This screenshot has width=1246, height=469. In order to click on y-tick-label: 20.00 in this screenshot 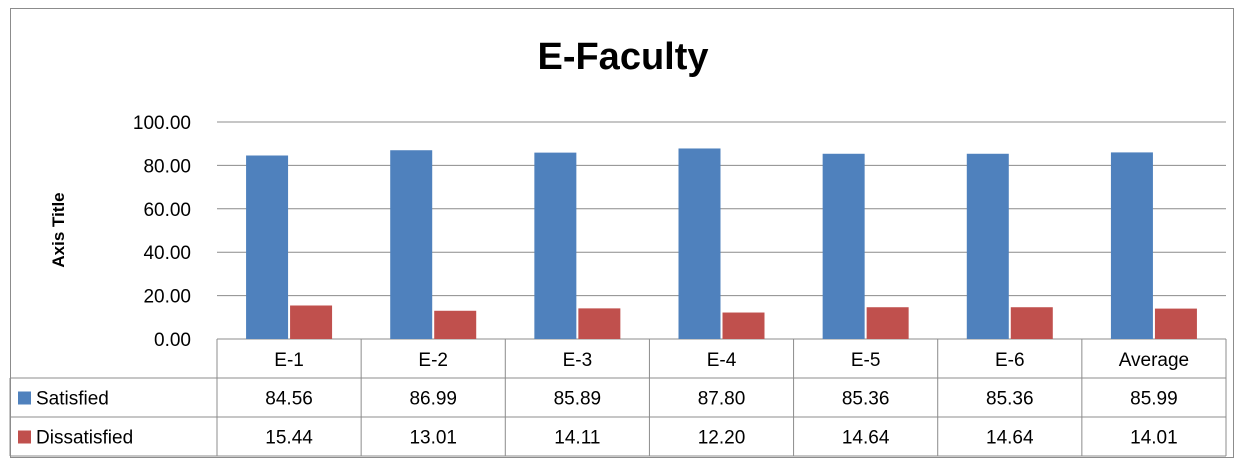, I will do `click(167, 297)`.